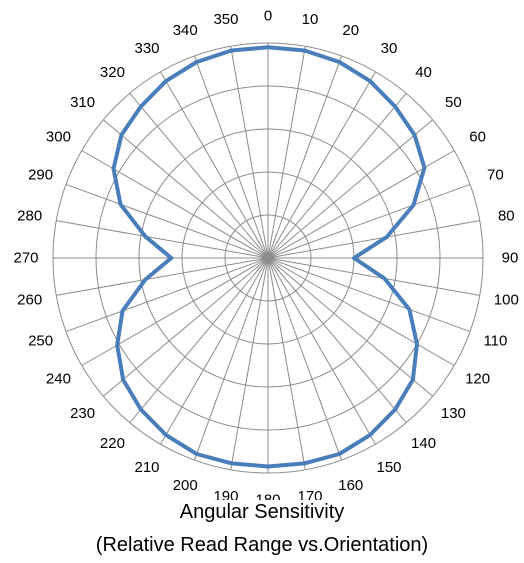 Image resolution: width=524 pixels, height=563 pixels. I want to click on angle-label-40: 40, so click(423, 72).